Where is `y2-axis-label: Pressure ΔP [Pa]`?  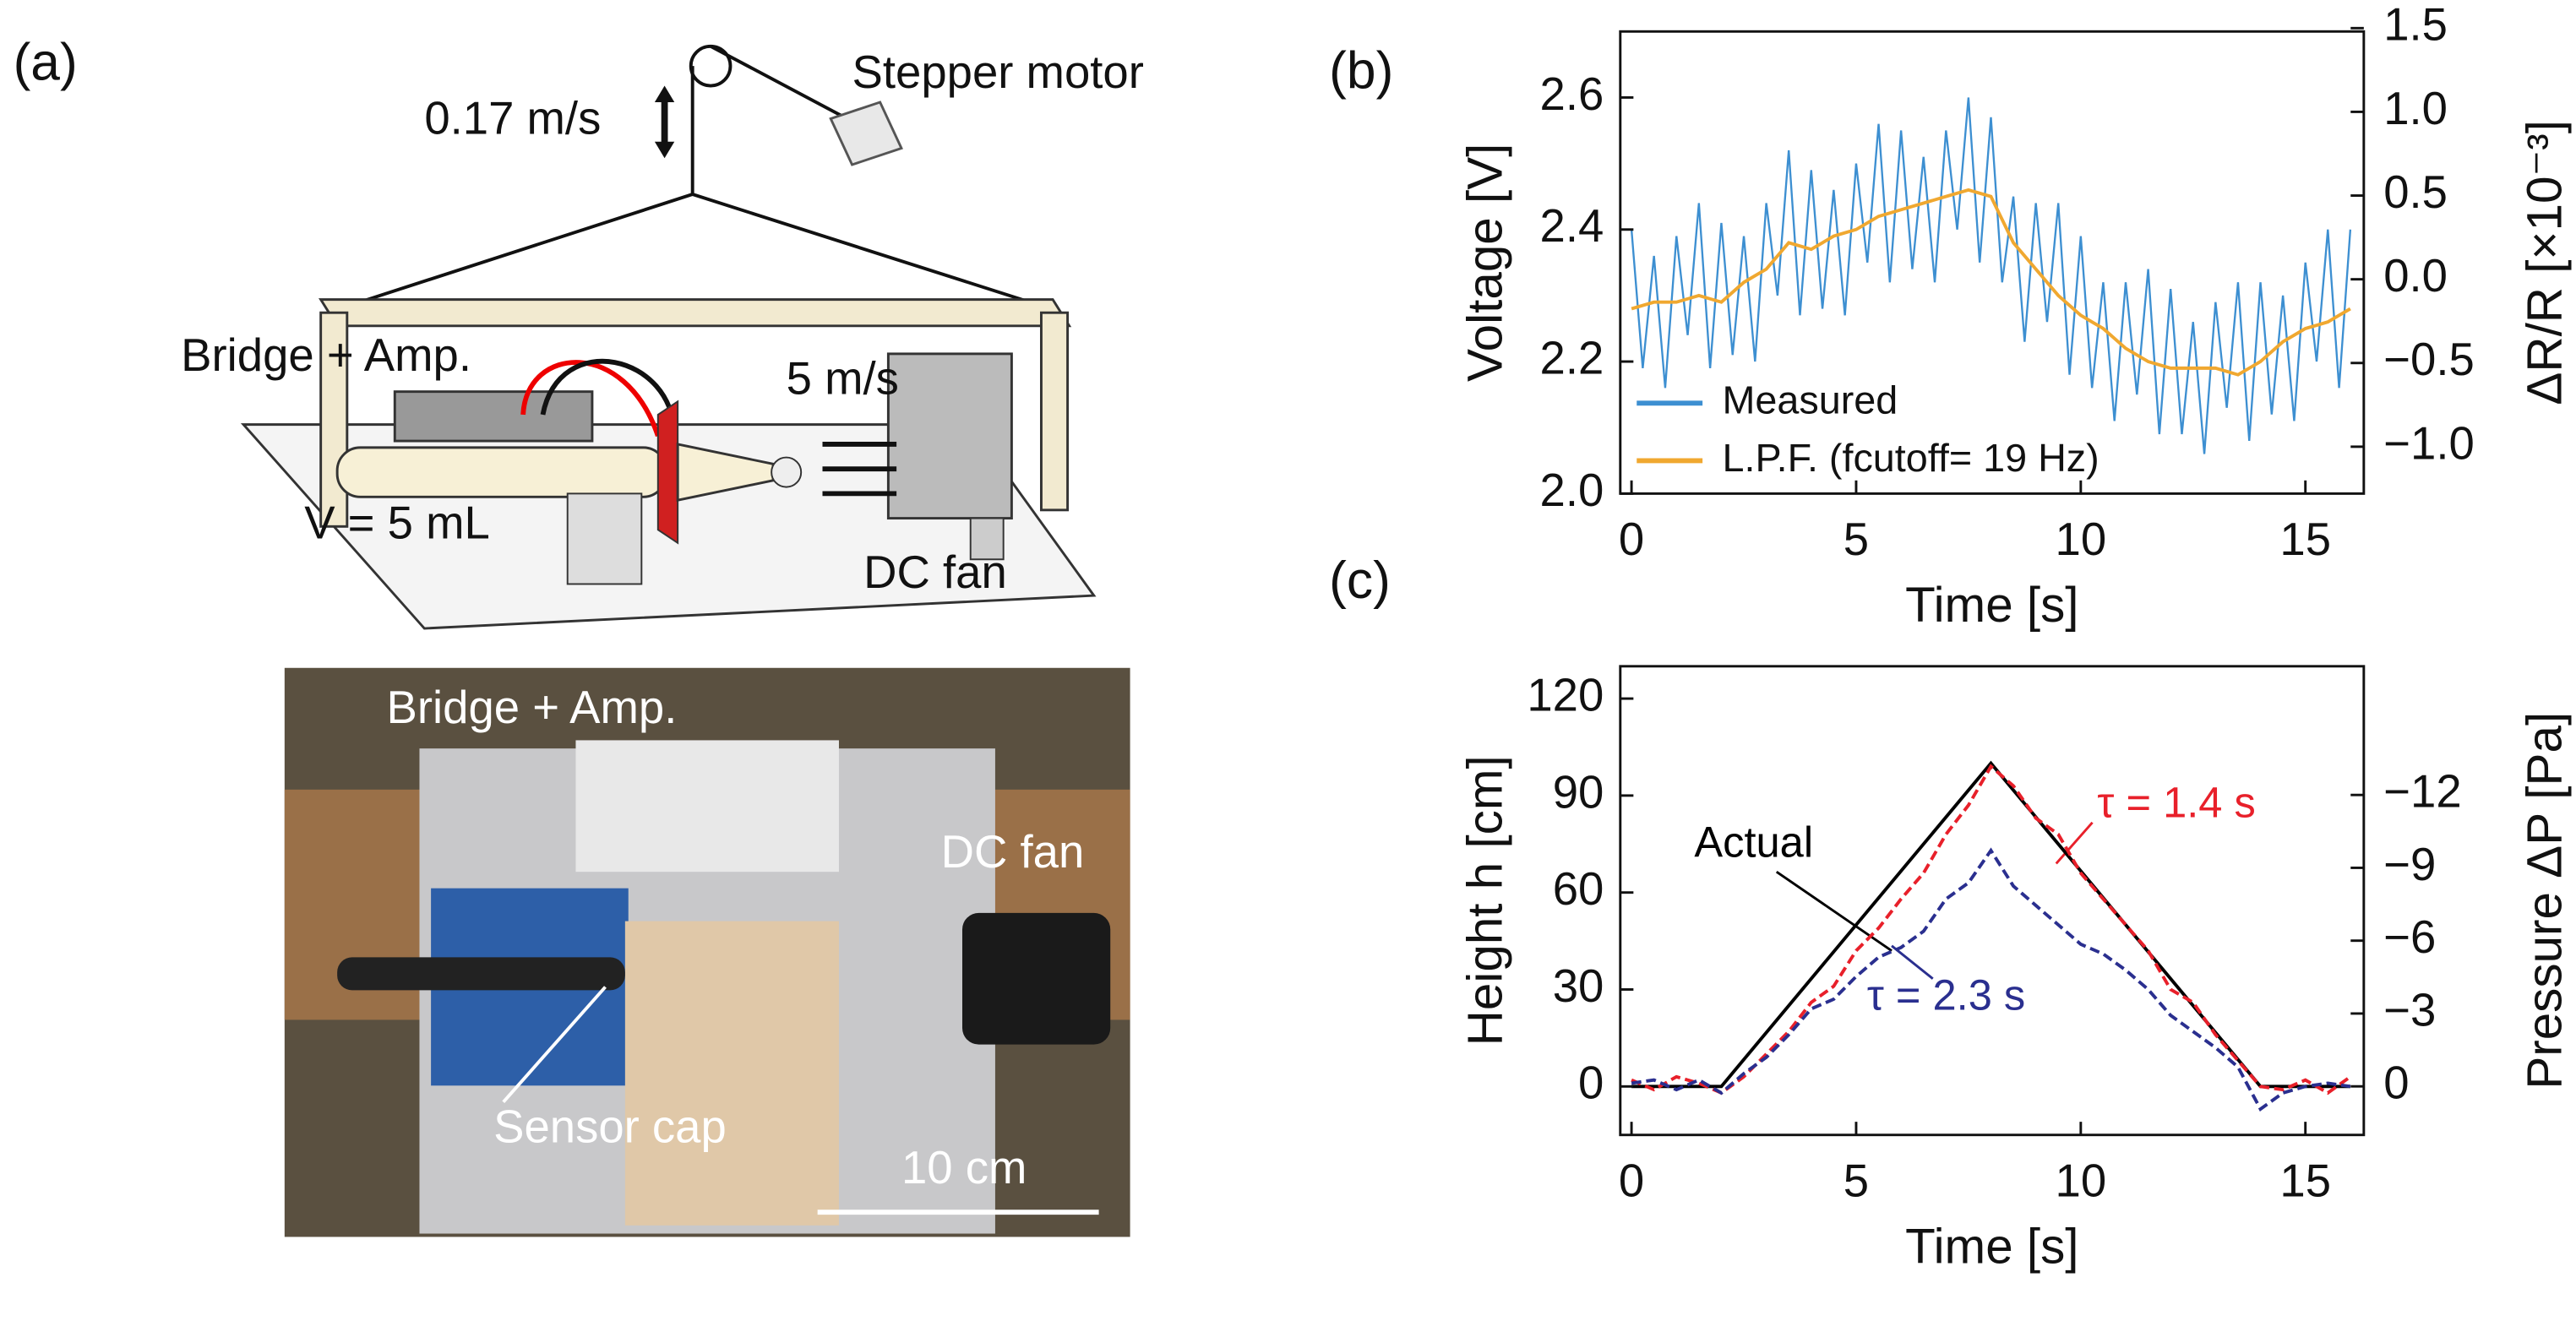
y2-axis-label: Pressure ΔP [Pa] is located at coordinates (2544, 901).